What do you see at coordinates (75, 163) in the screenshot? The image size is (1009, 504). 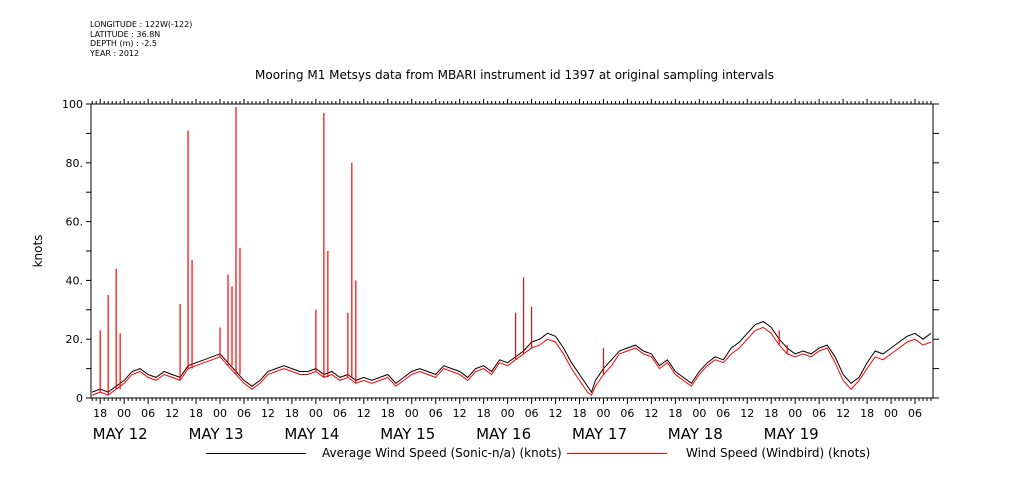 I see `y-tick-label: 80.` at bounding box center [75, 163].